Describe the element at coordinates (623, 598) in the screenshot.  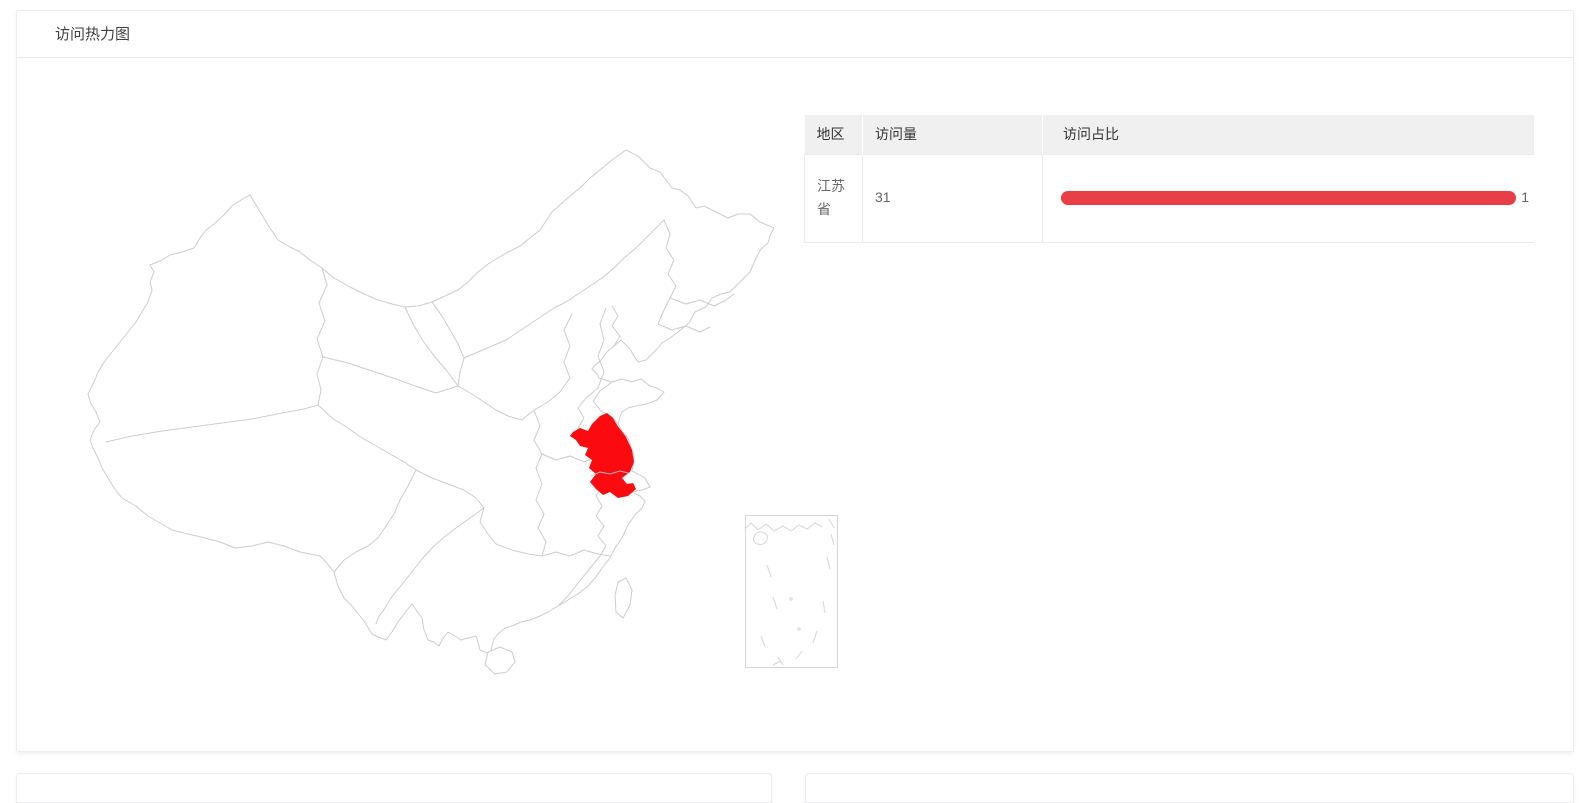
I see `map-region-taiwan` at that location.